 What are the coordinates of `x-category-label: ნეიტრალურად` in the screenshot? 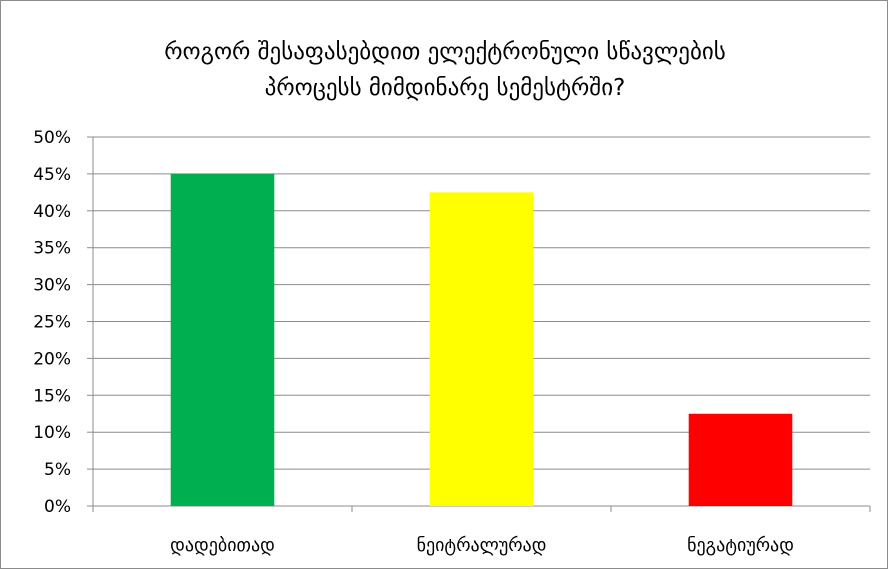 It's located at (482, 545).